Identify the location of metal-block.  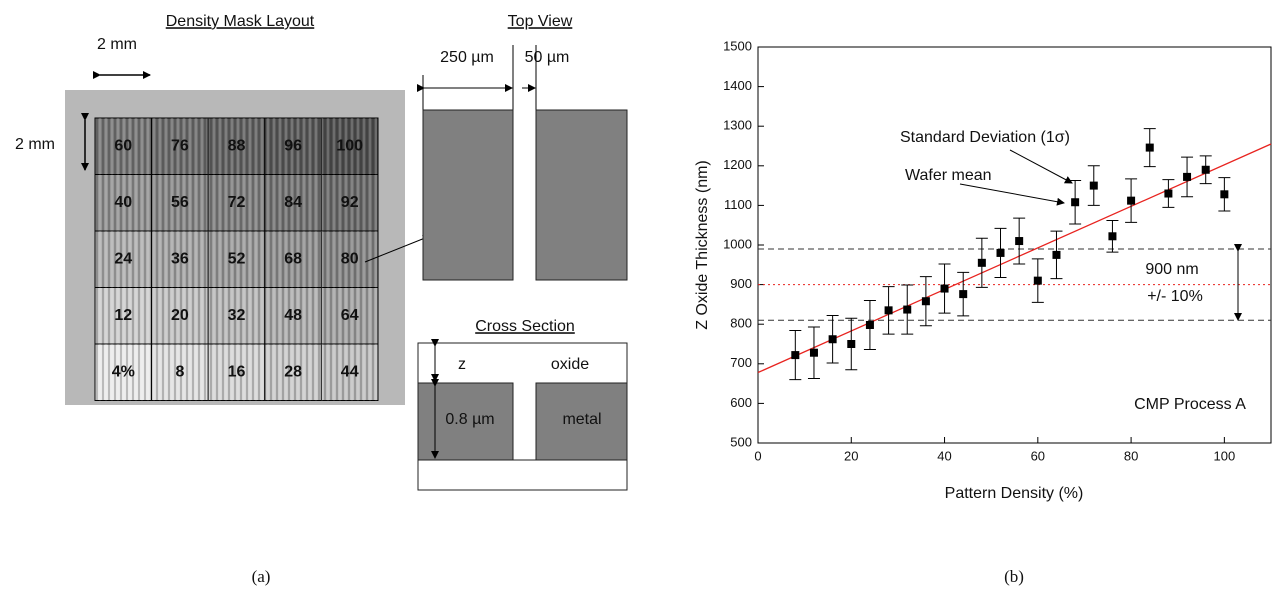
(581, 421).